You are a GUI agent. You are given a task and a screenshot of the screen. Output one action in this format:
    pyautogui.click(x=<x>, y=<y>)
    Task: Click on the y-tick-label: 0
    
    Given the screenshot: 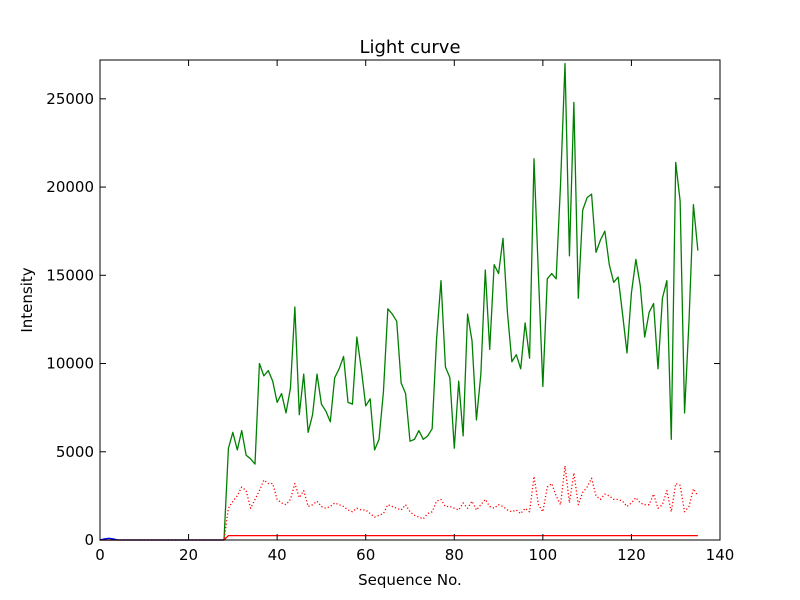 What is the action you would take?
    pyautogui.click(x=89, y=540)
    